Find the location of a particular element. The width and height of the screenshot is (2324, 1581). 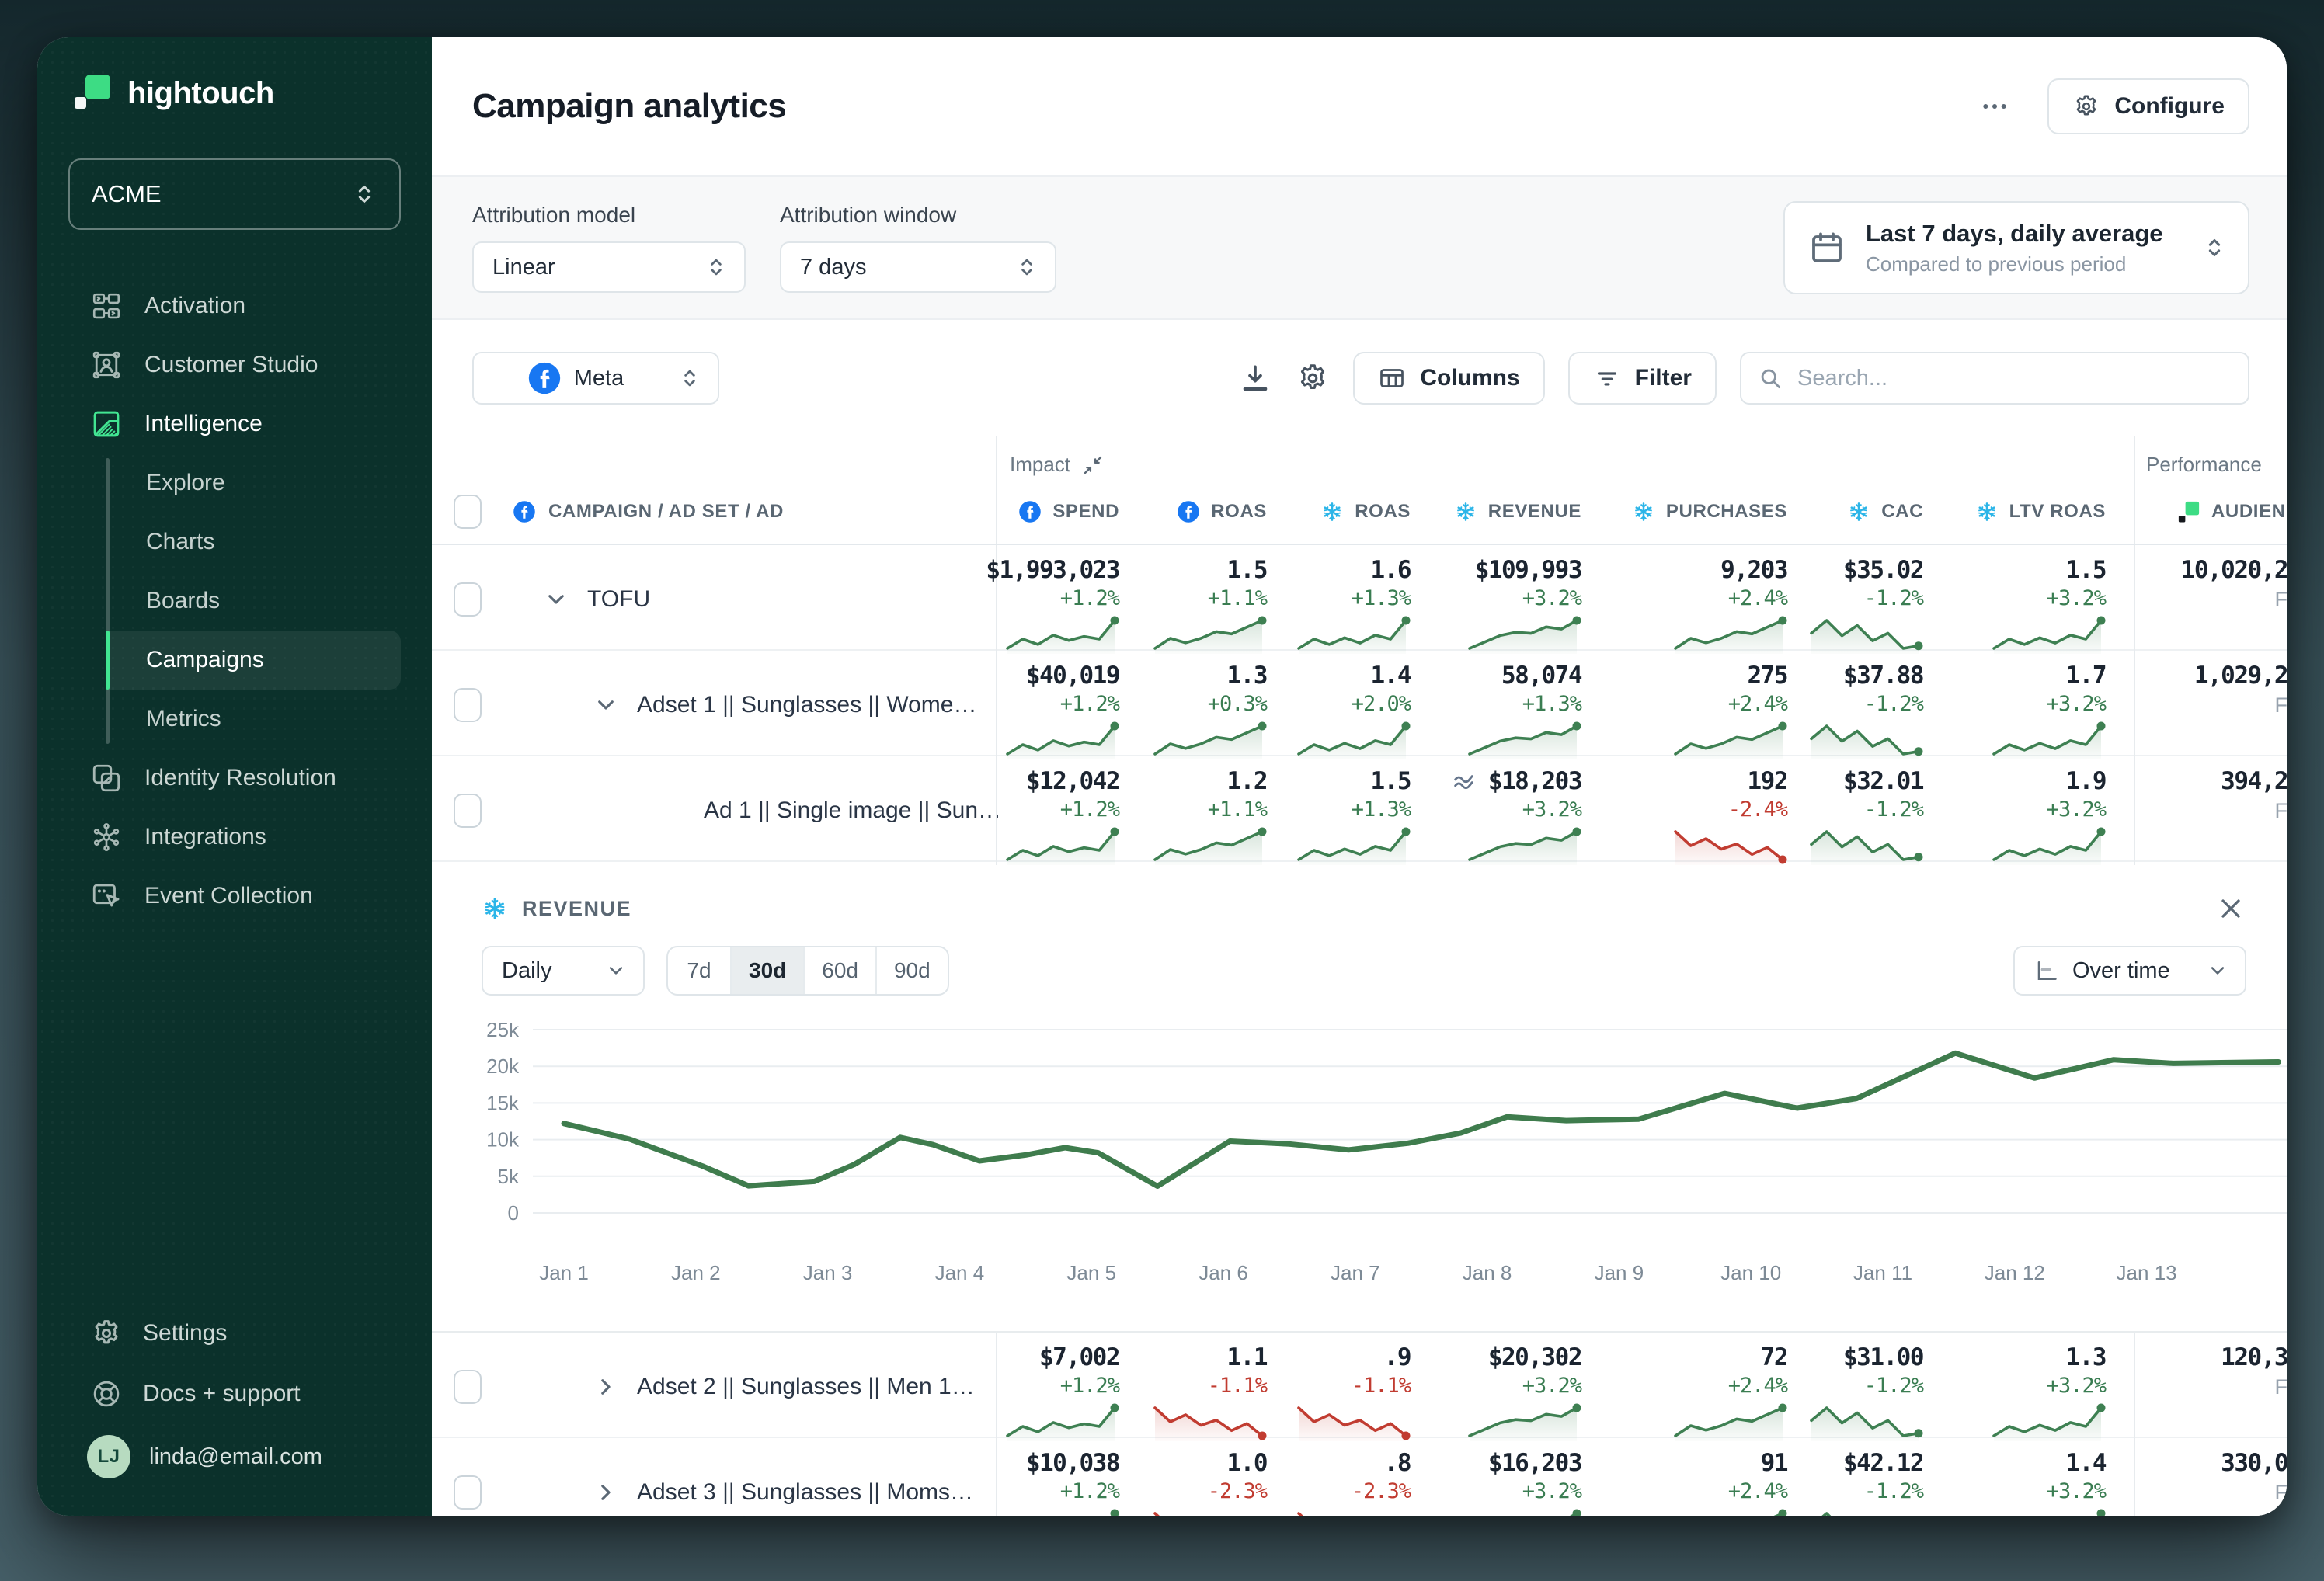

column-header-ltv_roas: LTV ROAS is located at coordinates (2042, 512).